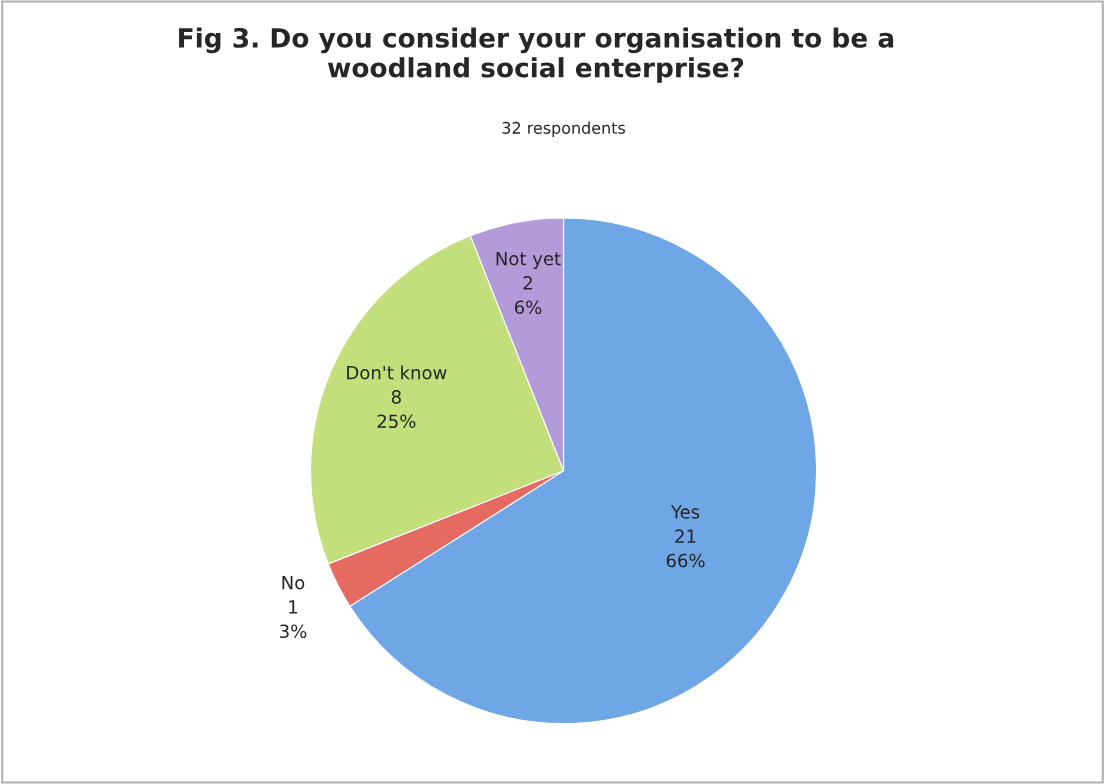  Describe the element at coordinates (293, 583) in the screenshot. I see `slice-label: No` at that location.